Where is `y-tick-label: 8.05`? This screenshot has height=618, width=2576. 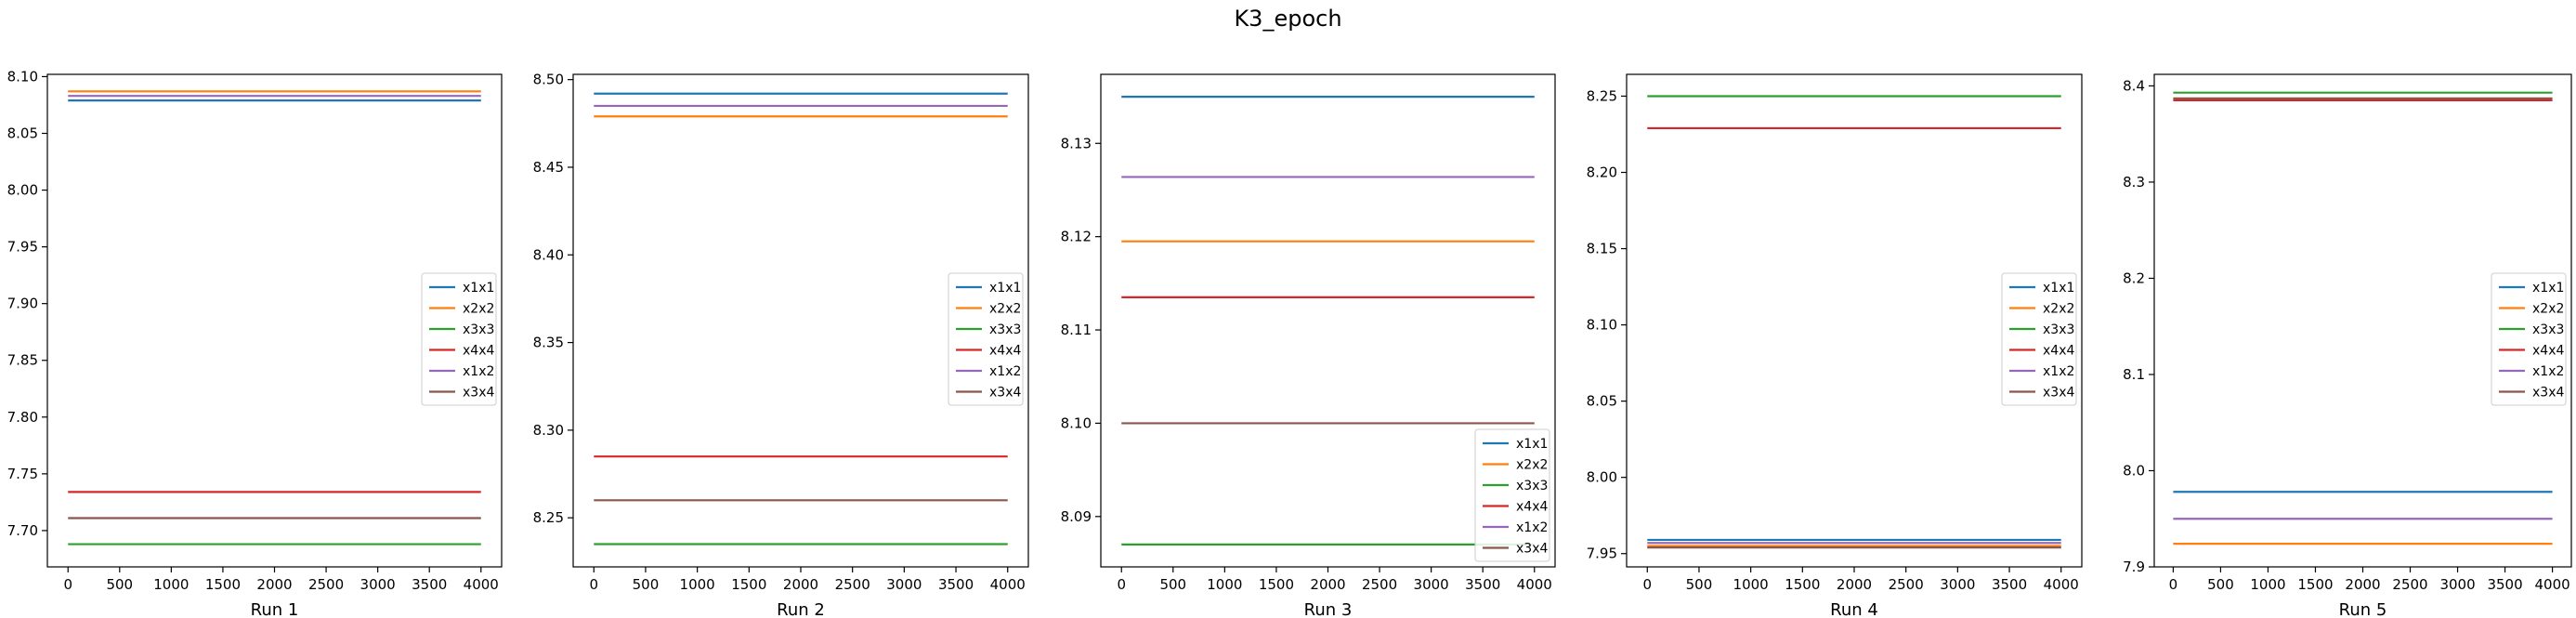 y-tick-label: 8.05 is located at coordinates (1602, 401).